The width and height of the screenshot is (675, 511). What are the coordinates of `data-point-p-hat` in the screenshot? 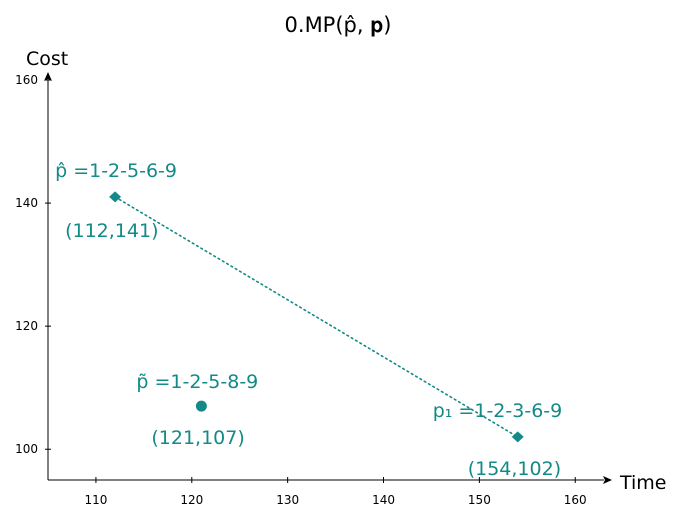 It's located at (115, 197).